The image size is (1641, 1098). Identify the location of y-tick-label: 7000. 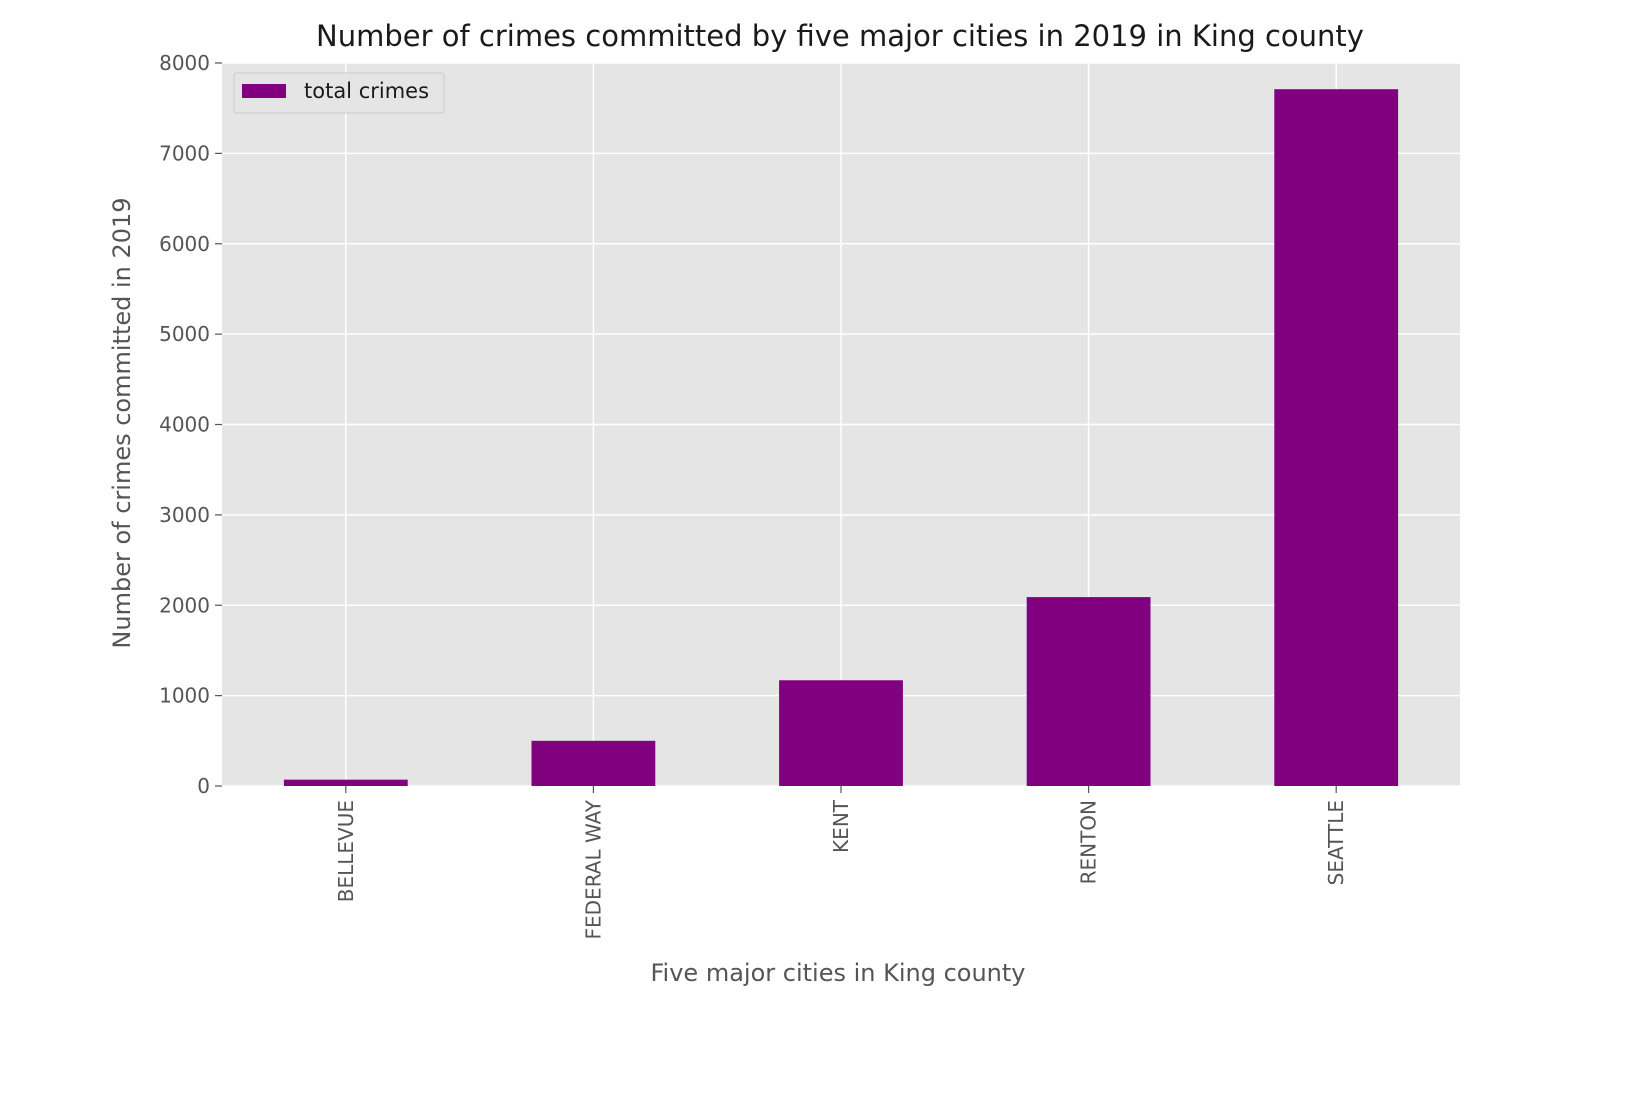
(184, 153).